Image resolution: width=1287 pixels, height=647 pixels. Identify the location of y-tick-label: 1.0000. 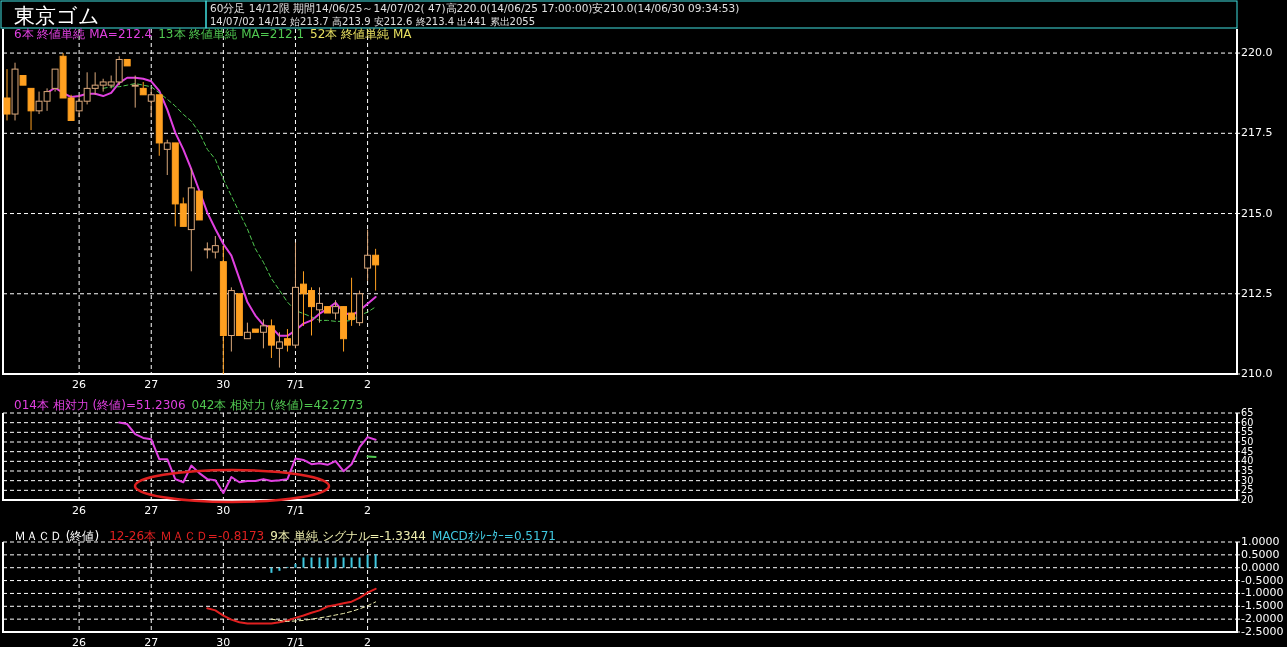
(1260, 541).